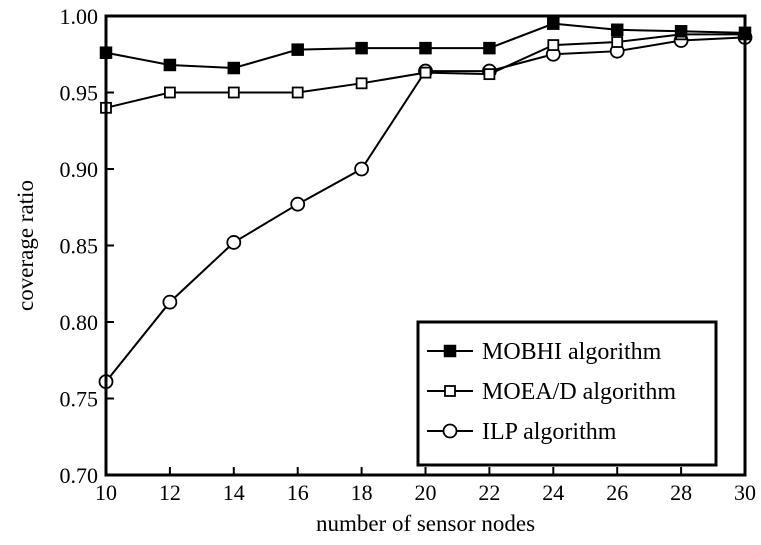 This screenshot has height=545, width=761. I want to click on x-tick-label: 18, so click(362, 492).